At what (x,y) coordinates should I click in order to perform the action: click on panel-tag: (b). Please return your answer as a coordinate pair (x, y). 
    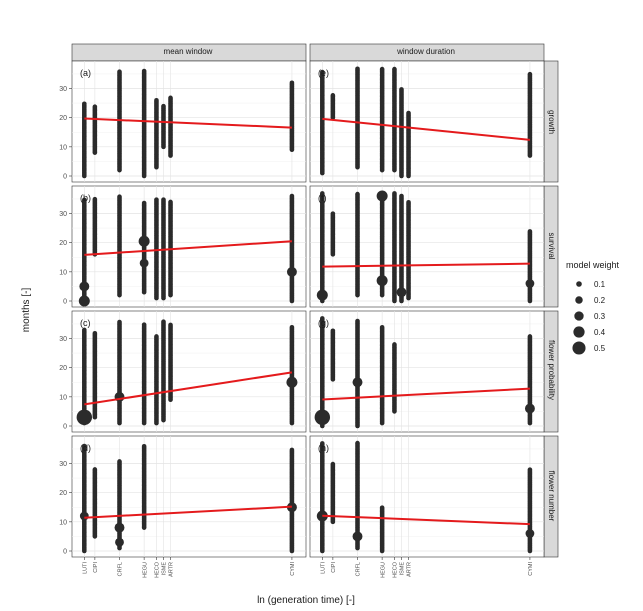
    Looking at the image, I should click on (85, 198).